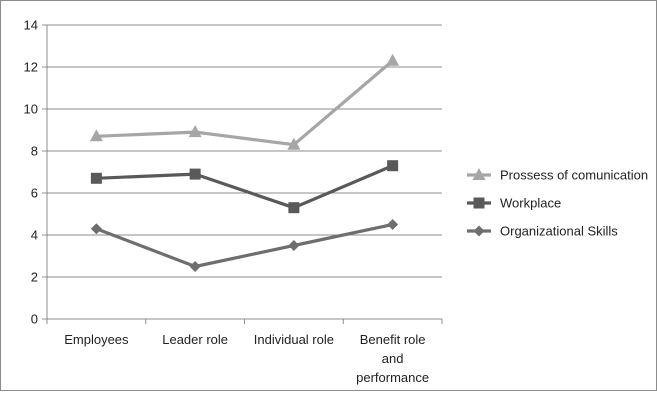  What do you see at coordinates (34, 151) in the screenshot?
I see `y-tick-label: 8` at bounding box center [34, 151].